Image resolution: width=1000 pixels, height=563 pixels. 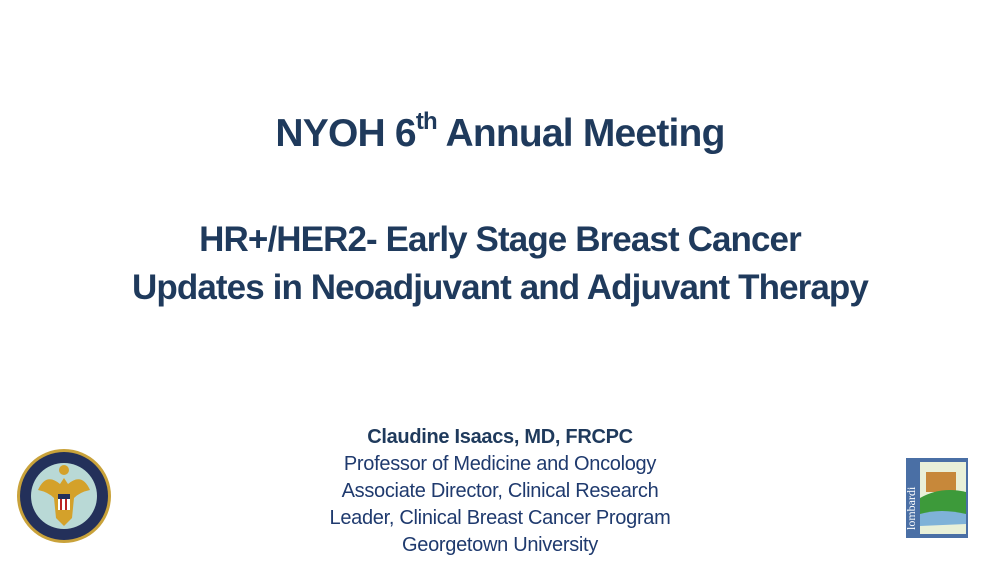 What do you see at coordinates (345, 133) in the screenshot?
I see `title-text: NYOH 6` at bounding box center [345, 133].